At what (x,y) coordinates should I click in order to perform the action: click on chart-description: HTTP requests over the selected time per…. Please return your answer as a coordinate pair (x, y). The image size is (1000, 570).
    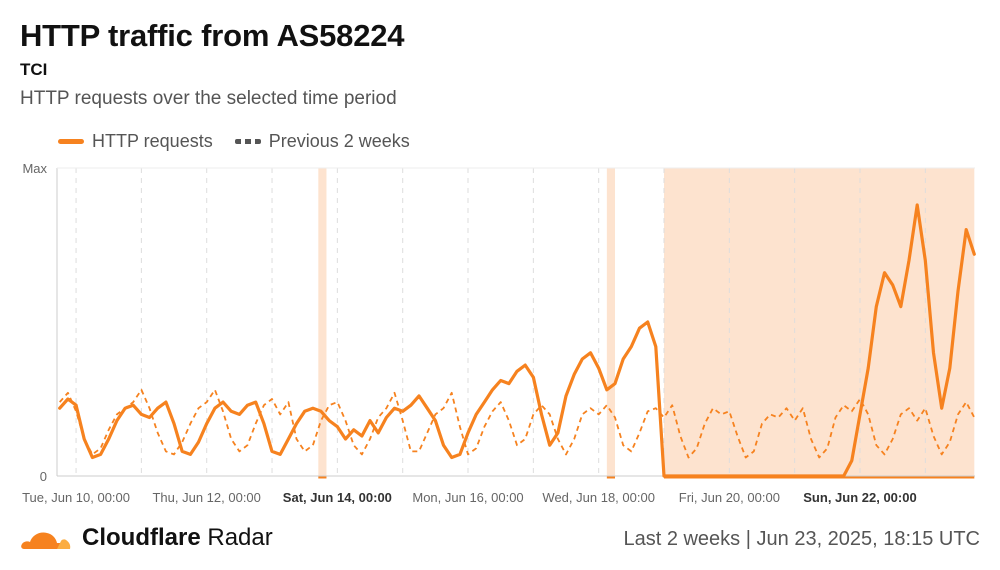
    Looking at the image, I should click on (208, 98).